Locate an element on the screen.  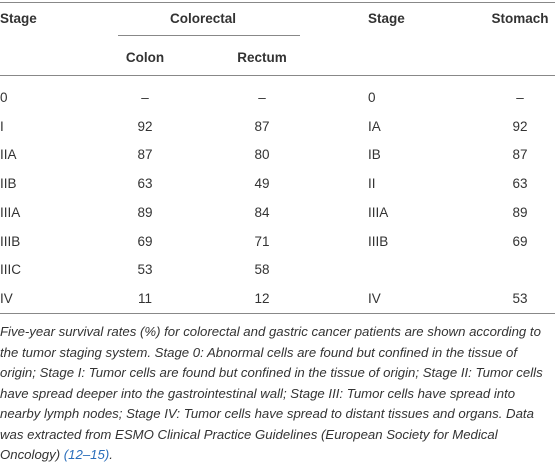
table-cell: 11 is located at coordinates (145, 298).